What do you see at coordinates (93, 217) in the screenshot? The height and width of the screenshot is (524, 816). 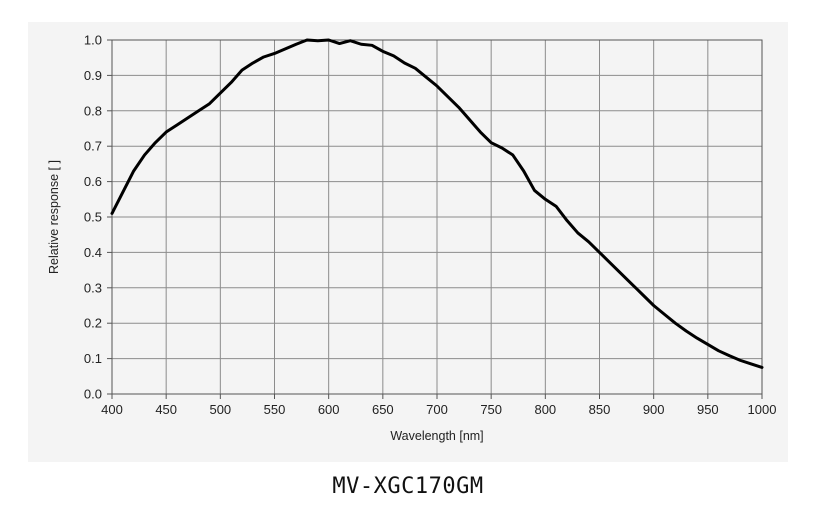 I see `y-tick-label: 0.5` at bounding box center [93, 217].